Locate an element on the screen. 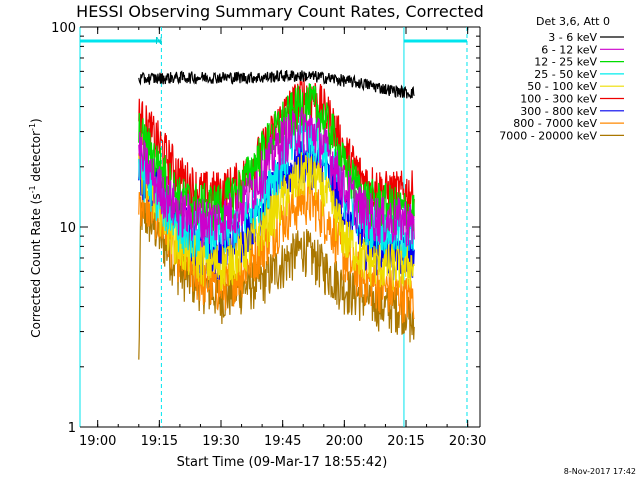 Image resolution: width=640 pixels, height=480 pixels. y-axis-label-part: detector is located at coordinates (36, 158).